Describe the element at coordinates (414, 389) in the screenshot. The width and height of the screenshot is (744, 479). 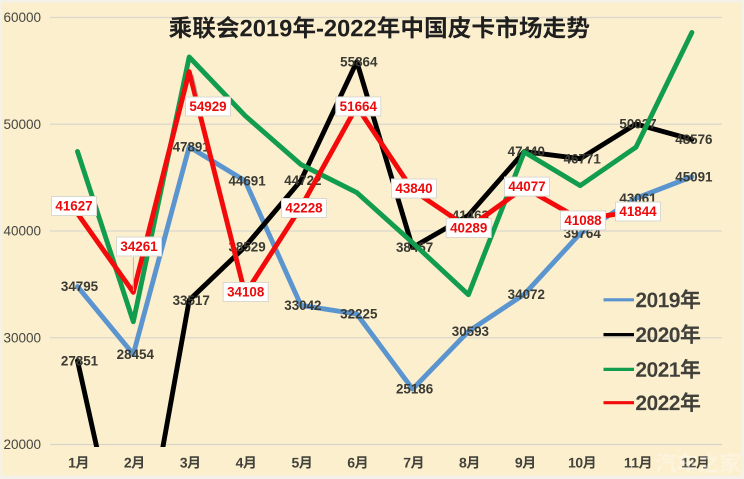
I see `svg-text: 25186` at that location.